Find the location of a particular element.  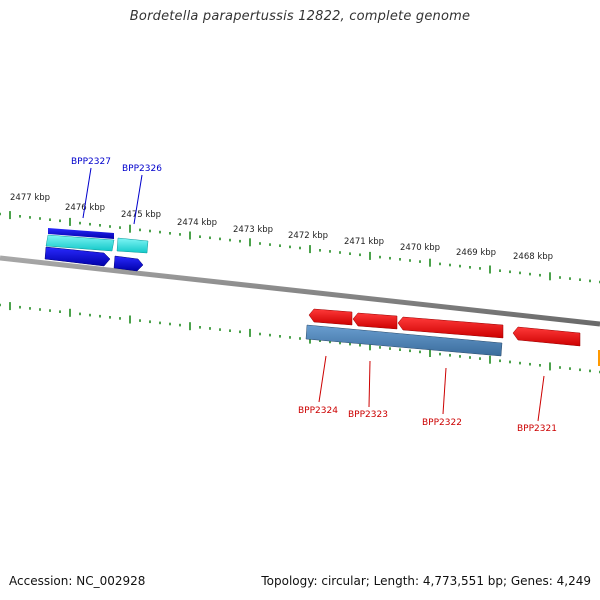

gene-label-BPP2323: BPP2323 is located at coordinates (368, 415).